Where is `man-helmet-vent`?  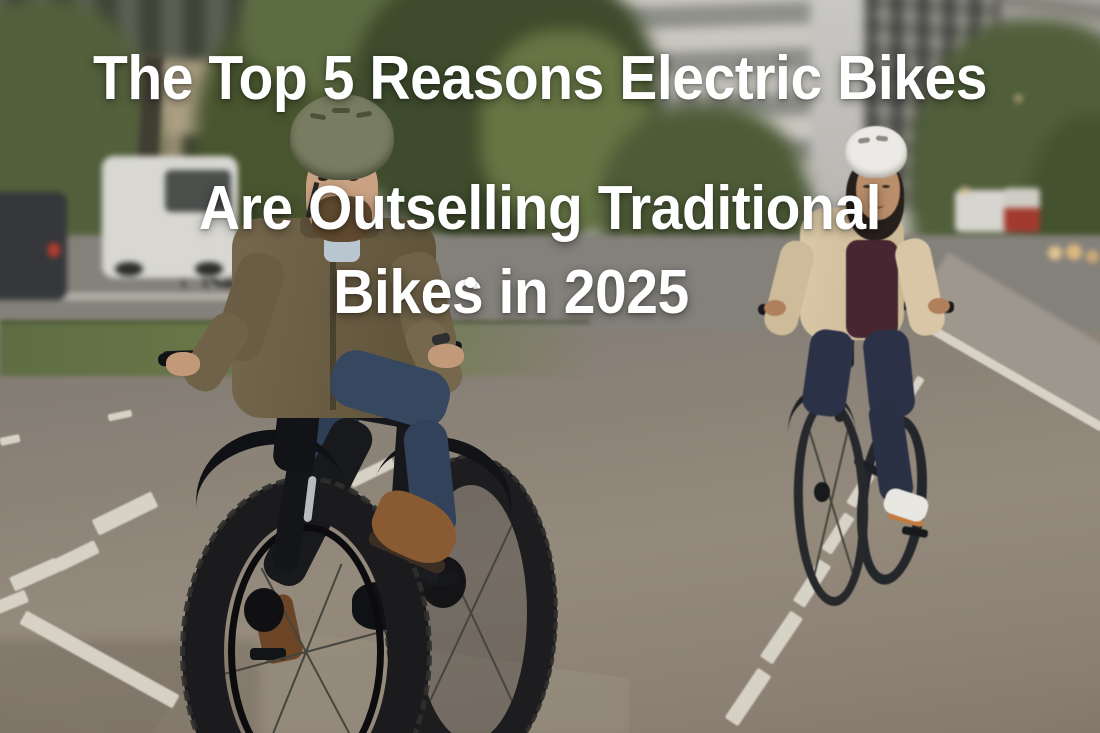 man-helmet-vent is located at coordinates (341, 110).